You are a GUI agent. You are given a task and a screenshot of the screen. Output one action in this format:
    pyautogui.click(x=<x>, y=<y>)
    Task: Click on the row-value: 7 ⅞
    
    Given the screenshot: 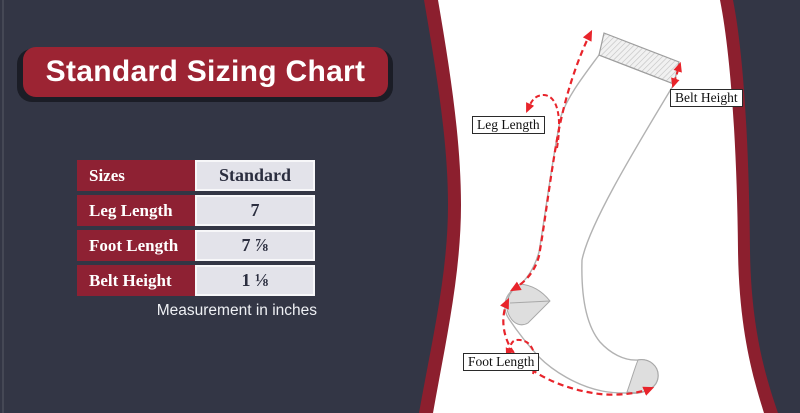 What is the action you would take?
    pyautogui.click(x=255, y=245)
    